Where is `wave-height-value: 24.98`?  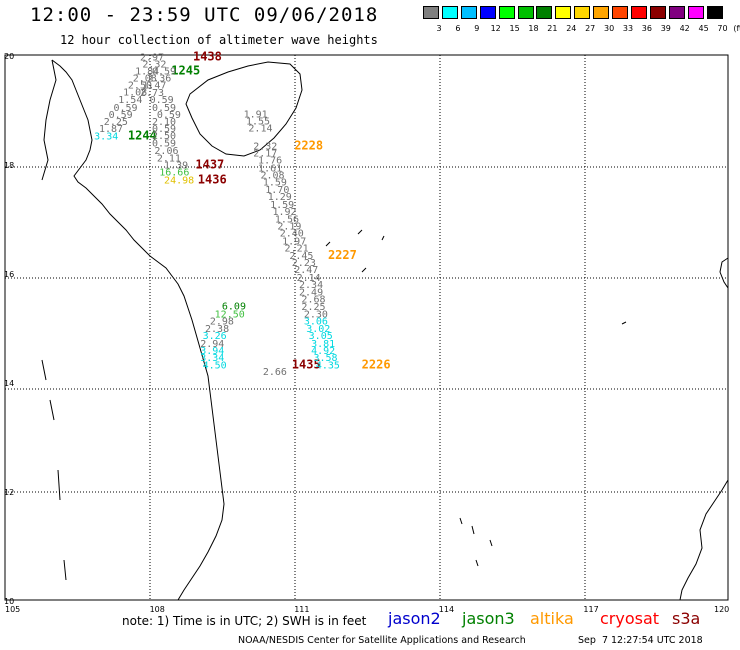 wave-height-value: 24.98 is located at coordinates (179, 180).